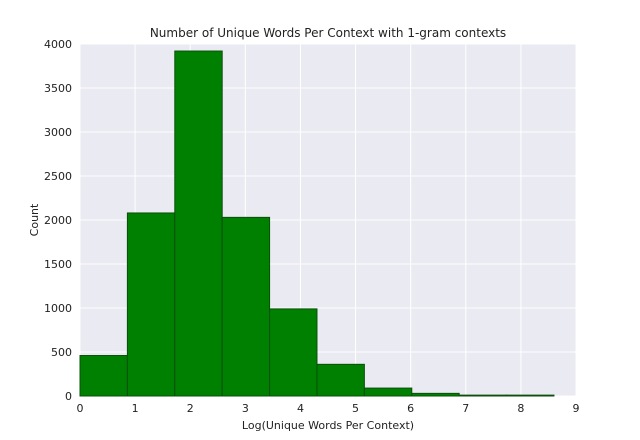 The image size is (640, 440). Describe the element at coordinates (328, 408) in the screenshot. I see `x-tick-labels: 0 1 2 3 4 5 6 7 8 9` at that location.